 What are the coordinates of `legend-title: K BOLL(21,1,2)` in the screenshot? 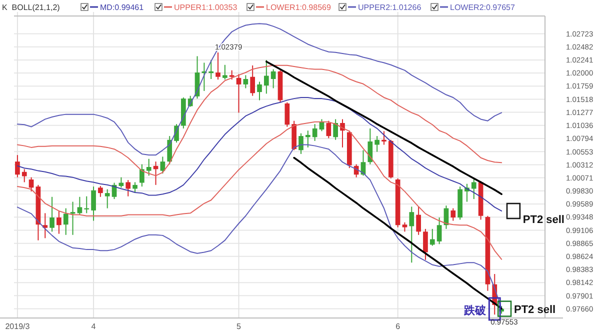 It's located at (31, 7).